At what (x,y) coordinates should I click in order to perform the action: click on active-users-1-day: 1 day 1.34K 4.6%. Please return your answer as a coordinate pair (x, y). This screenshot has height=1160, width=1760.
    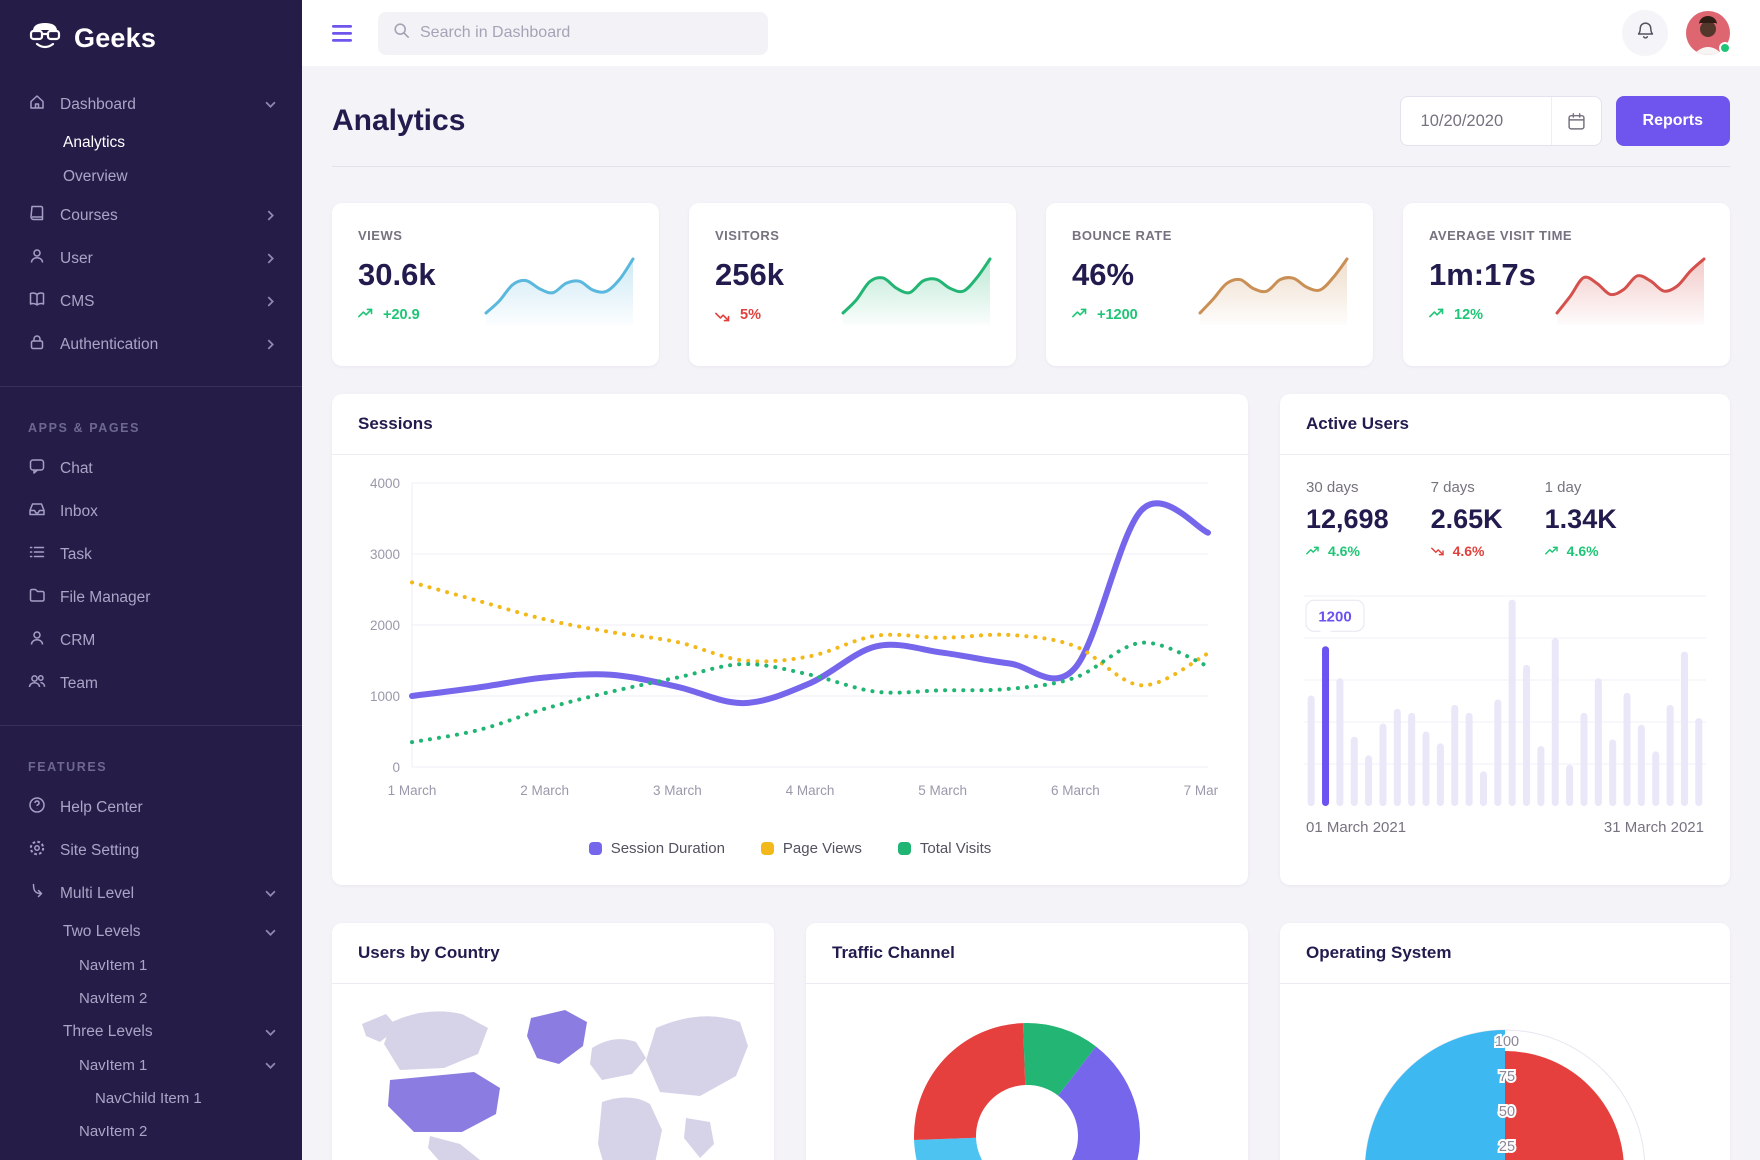
    Looking at the image, I should click on (1580, 519).